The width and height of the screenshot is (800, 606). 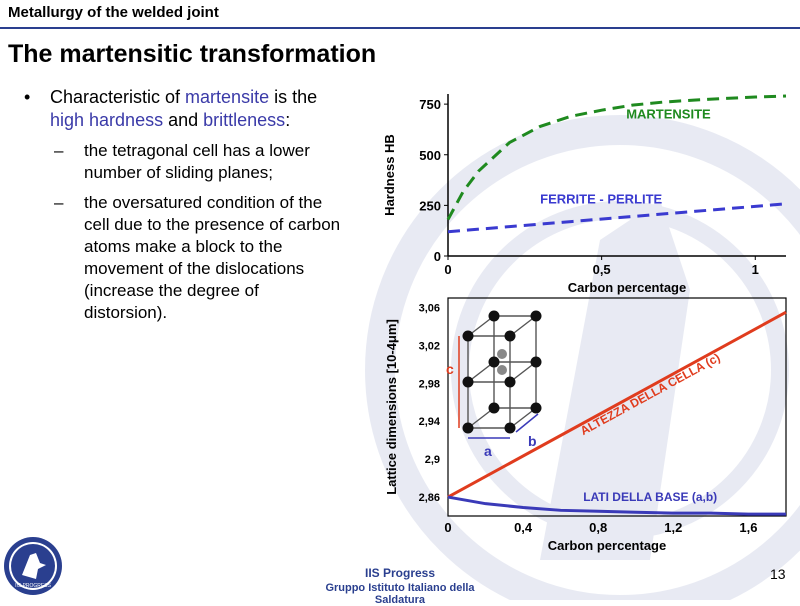 I want to click on series-line-martensite, so click(x=616, y=157).